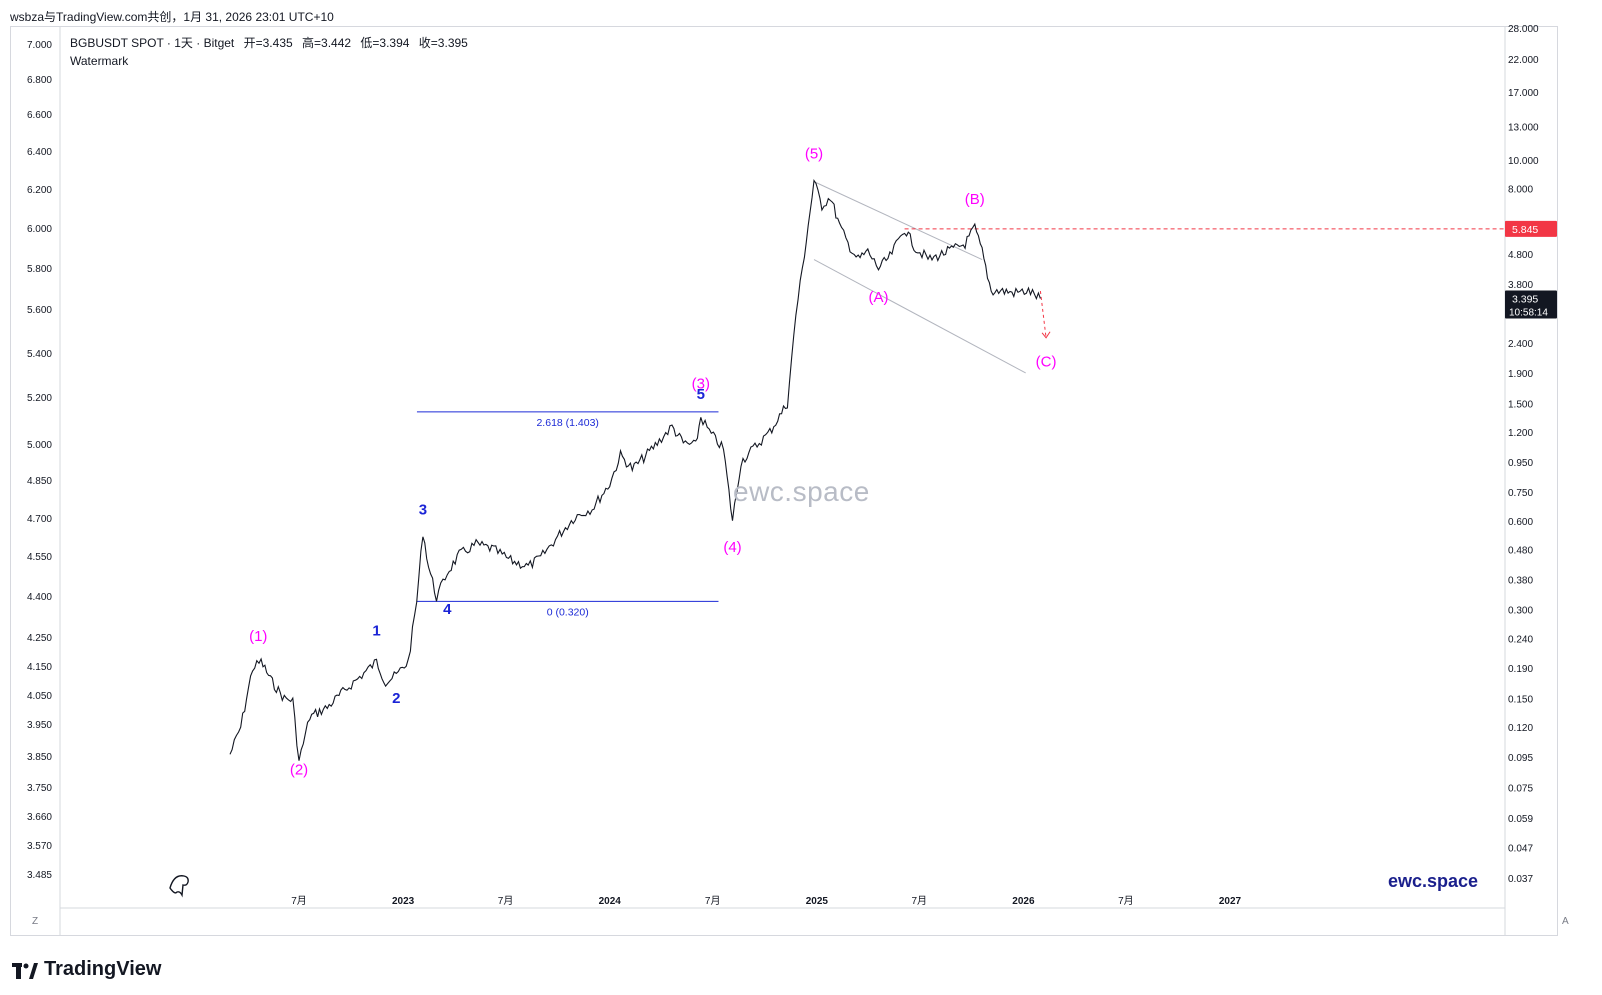  I want to click on wave-label: 1, so click(376, 631).